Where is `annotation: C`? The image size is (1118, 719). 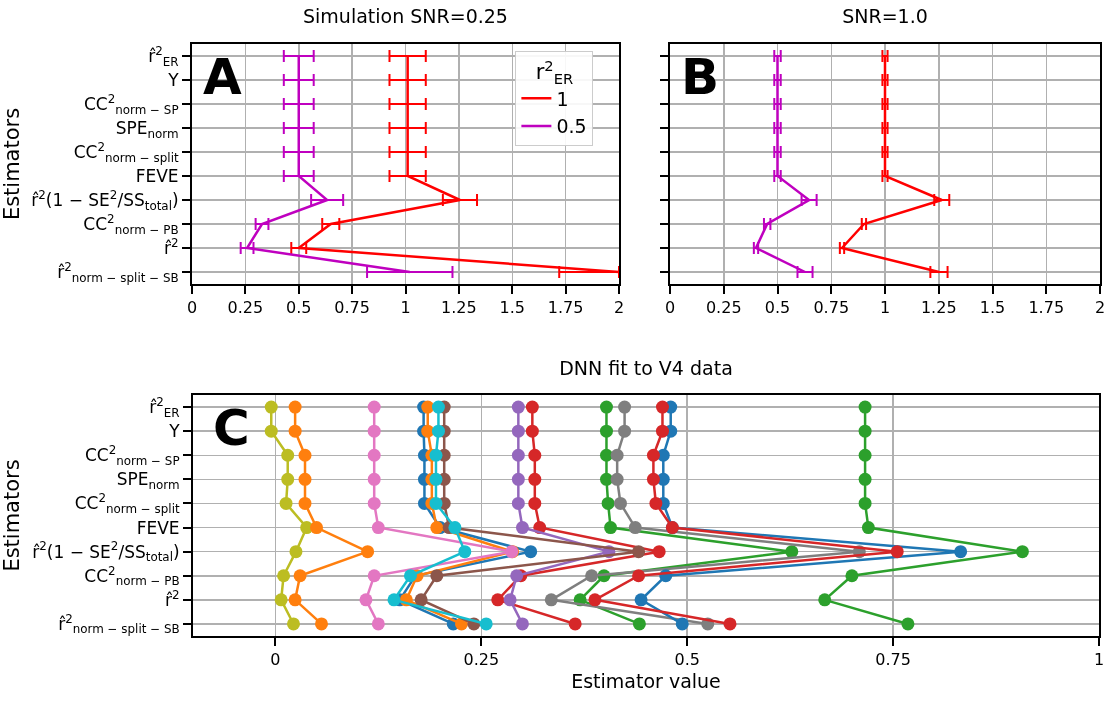
annotation: C is located at coordinates (231, 428).